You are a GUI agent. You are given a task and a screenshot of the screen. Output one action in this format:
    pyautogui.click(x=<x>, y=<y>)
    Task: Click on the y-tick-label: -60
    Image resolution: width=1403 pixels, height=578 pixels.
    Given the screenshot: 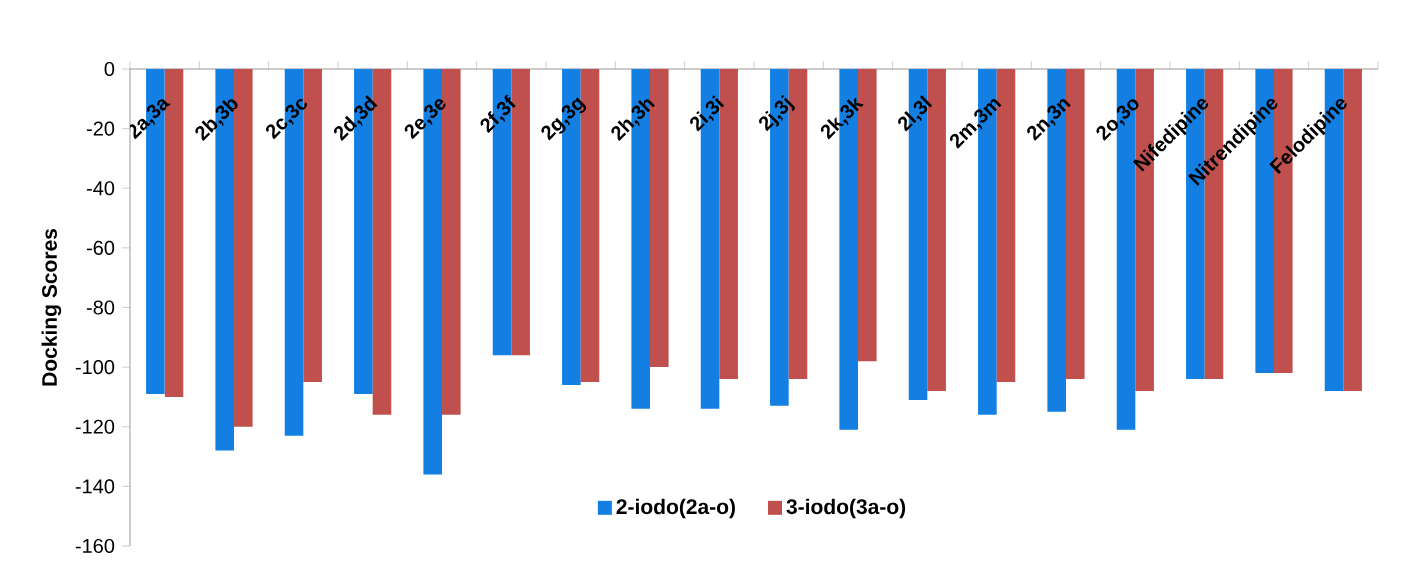 What is the action you would take?
    pyautogui.click(x=100, y=247)
    